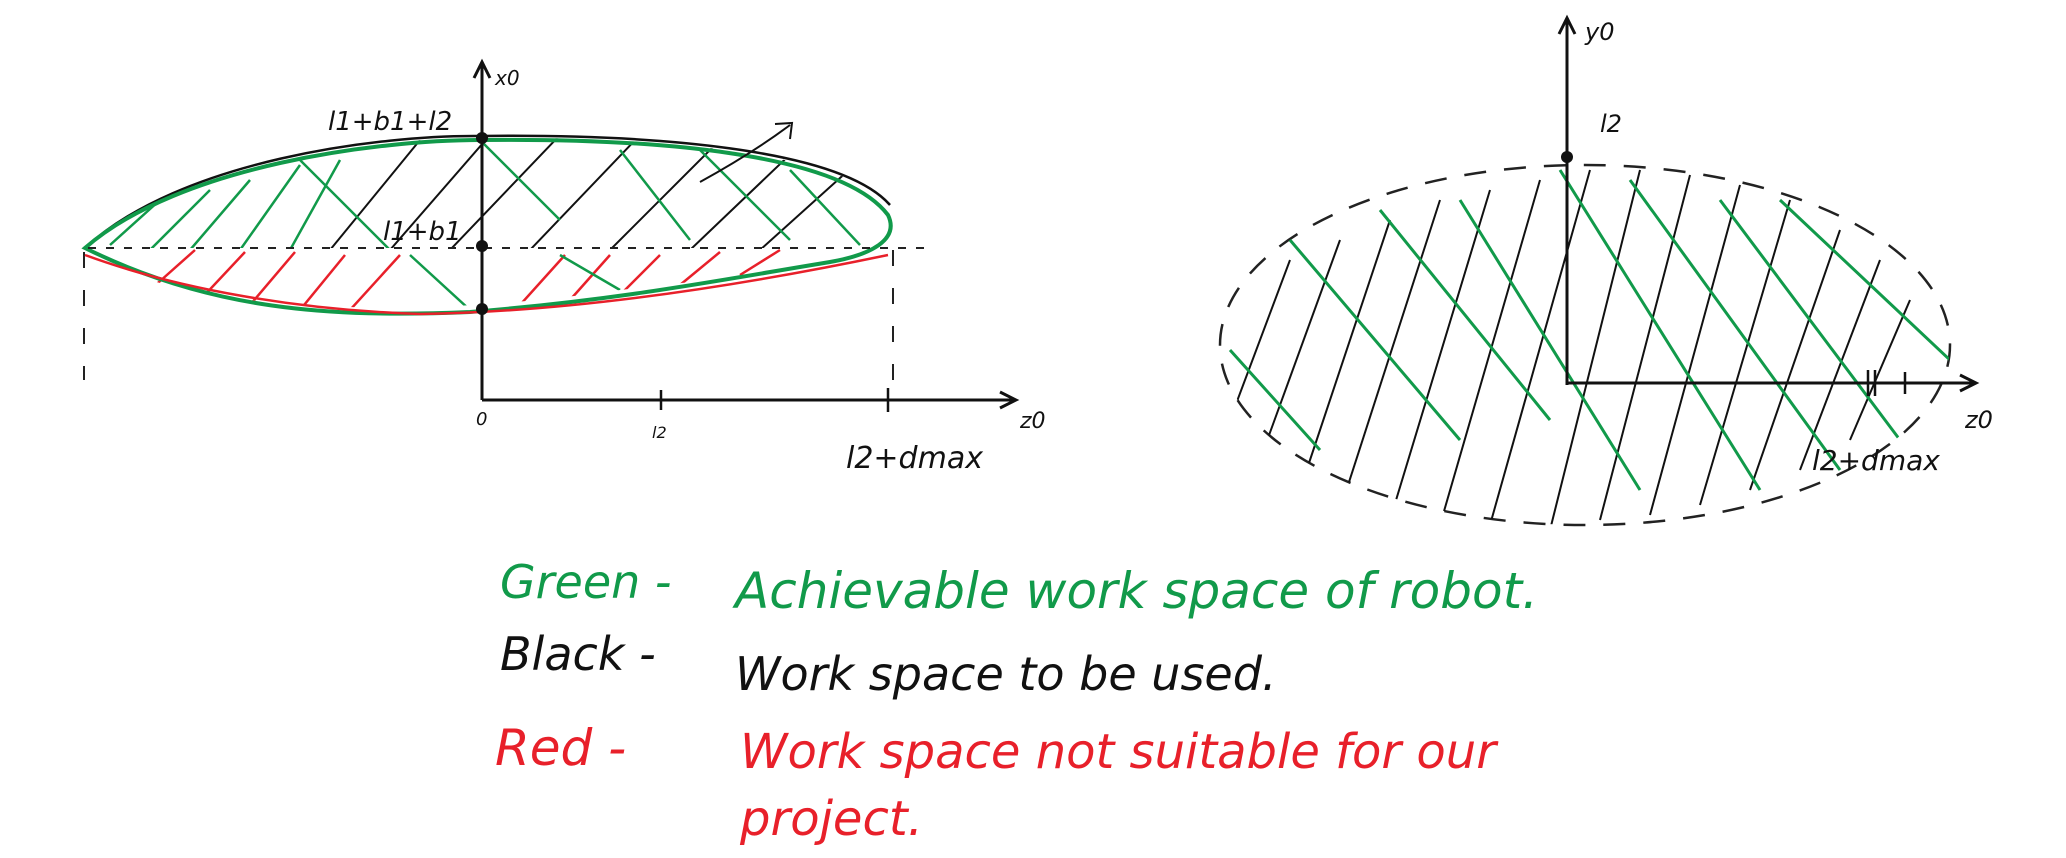 The width and height of the screenshot is (2066, 858). Describe the element at coordinates (914, 458) in the screenshot. I see `left-label-max: l2+dmax` at that location.